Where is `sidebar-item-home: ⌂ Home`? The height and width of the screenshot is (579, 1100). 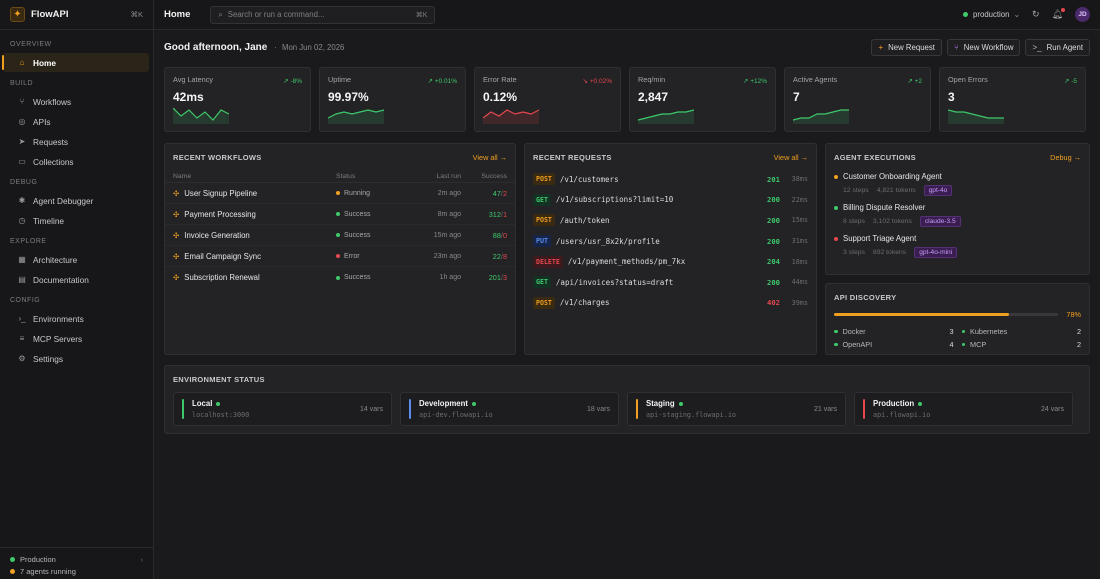
sidebar-item-home: ⌂ Home is located at coordinates (75, 62).